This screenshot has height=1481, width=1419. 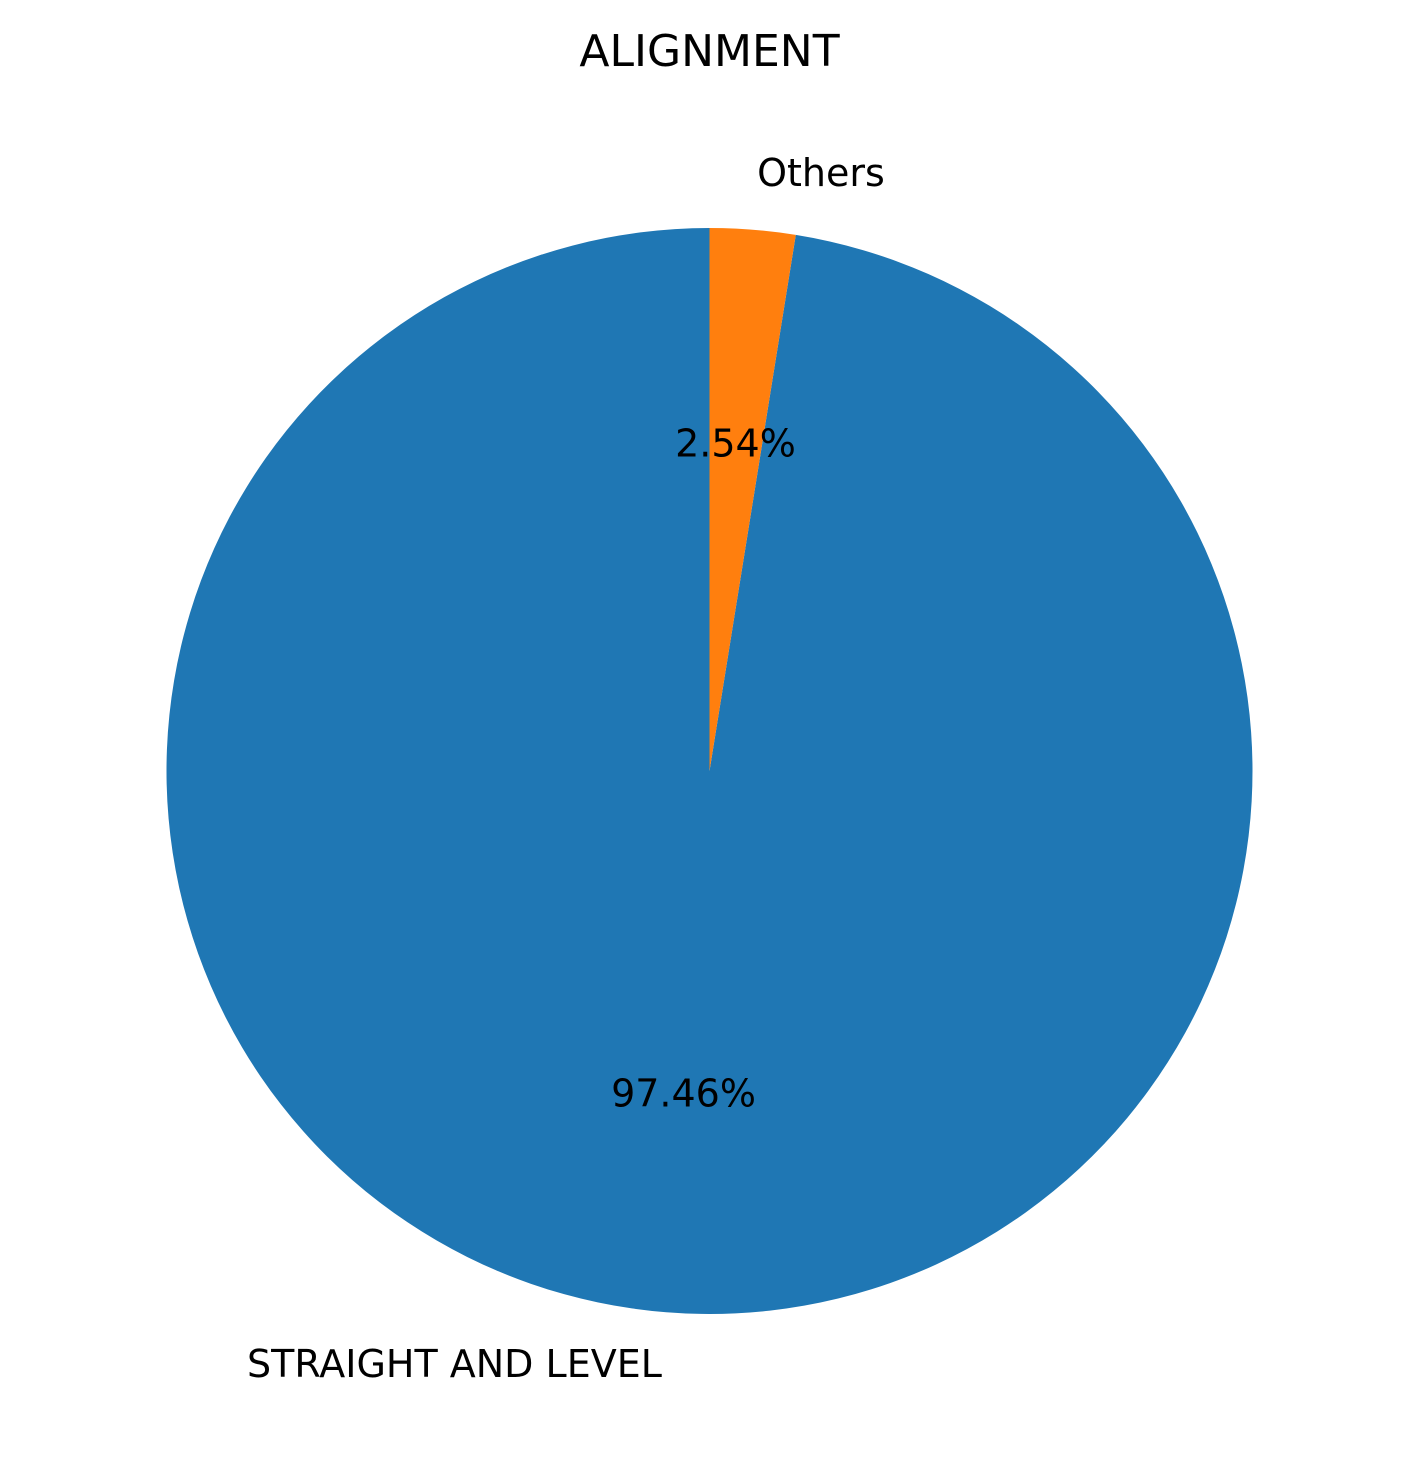 What do you see at coordinates (735, 444) in the screenshot?
I see `pie-pct-label: 2.54%` at bounding box center [735, 444].